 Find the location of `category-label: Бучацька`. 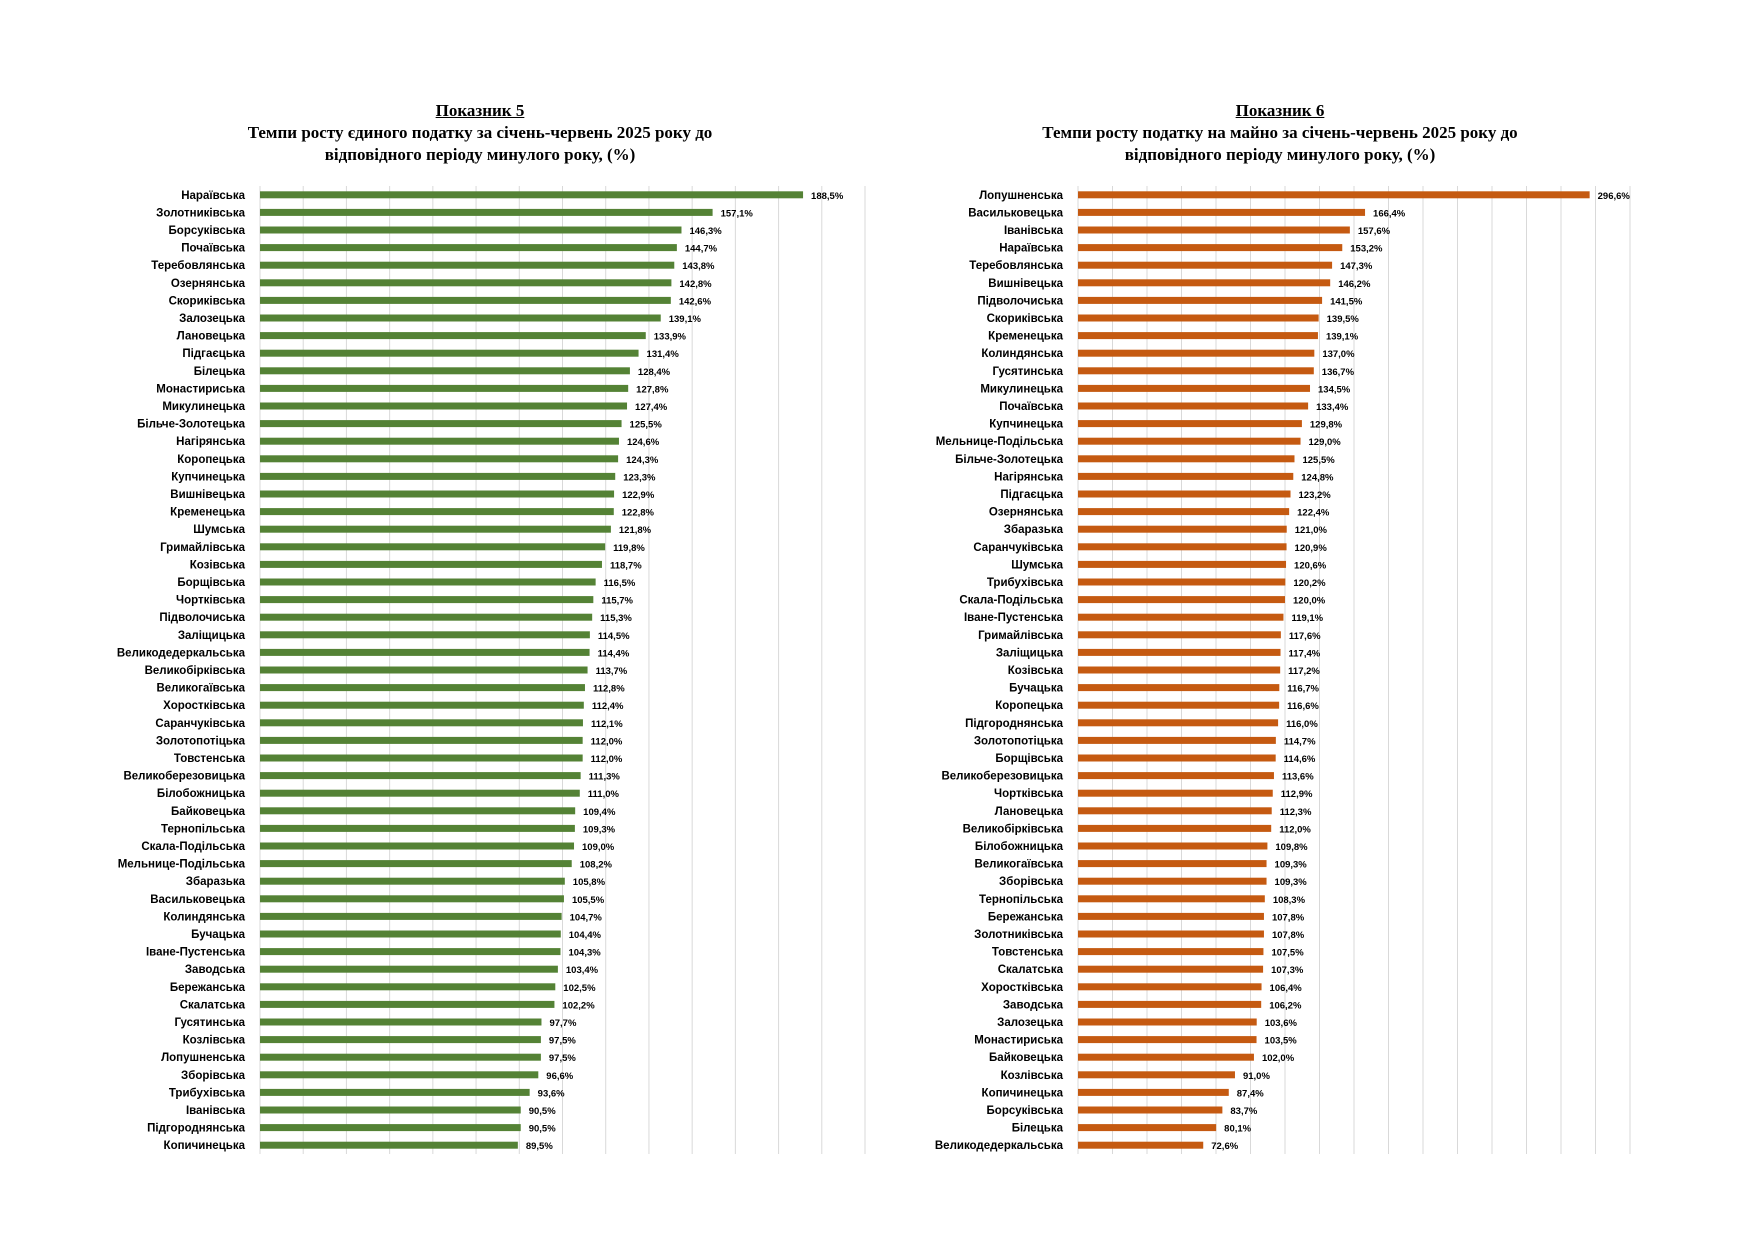

category-label: Бучацька is located at coordinates (1036, 689).